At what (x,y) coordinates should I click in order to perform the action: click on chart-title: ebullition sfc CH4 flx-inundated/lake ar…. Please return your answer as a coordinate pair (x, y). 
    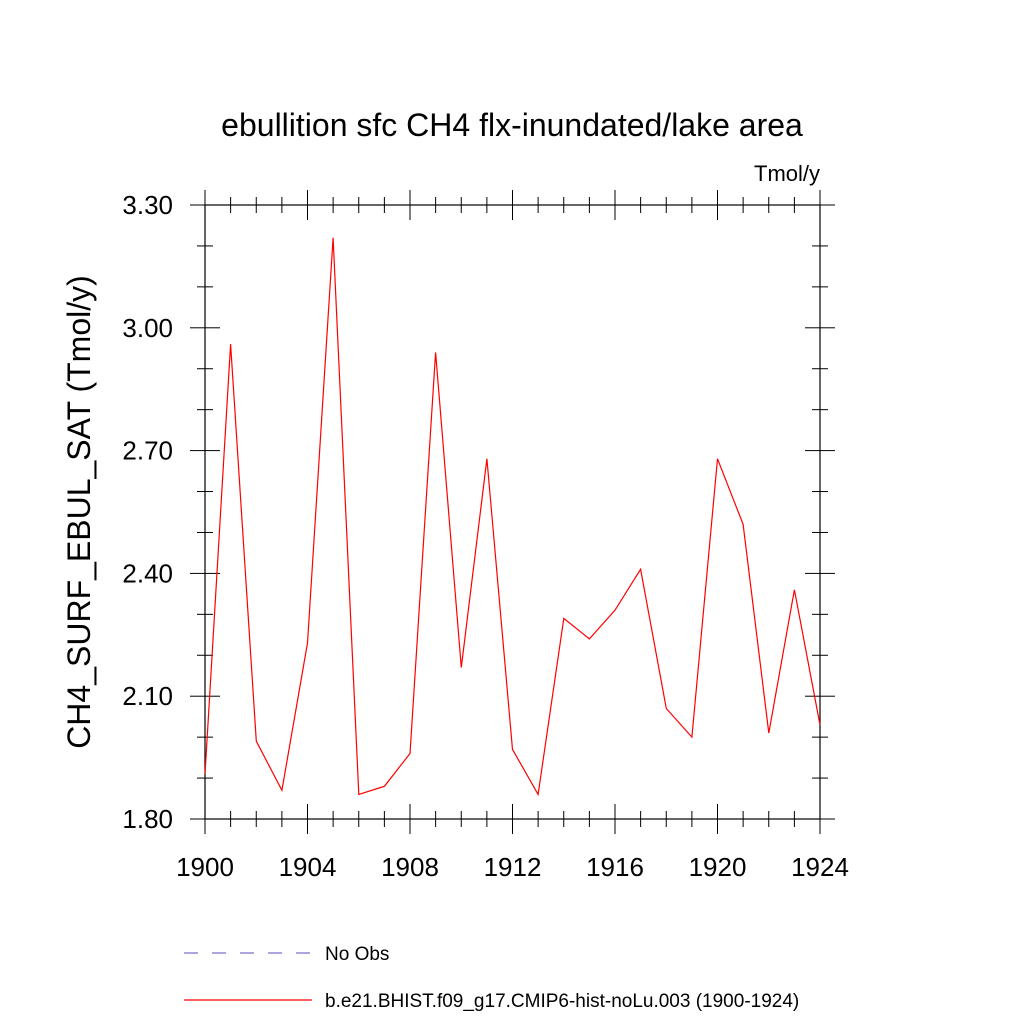
    Looking at the image, I should click on (512, 125).